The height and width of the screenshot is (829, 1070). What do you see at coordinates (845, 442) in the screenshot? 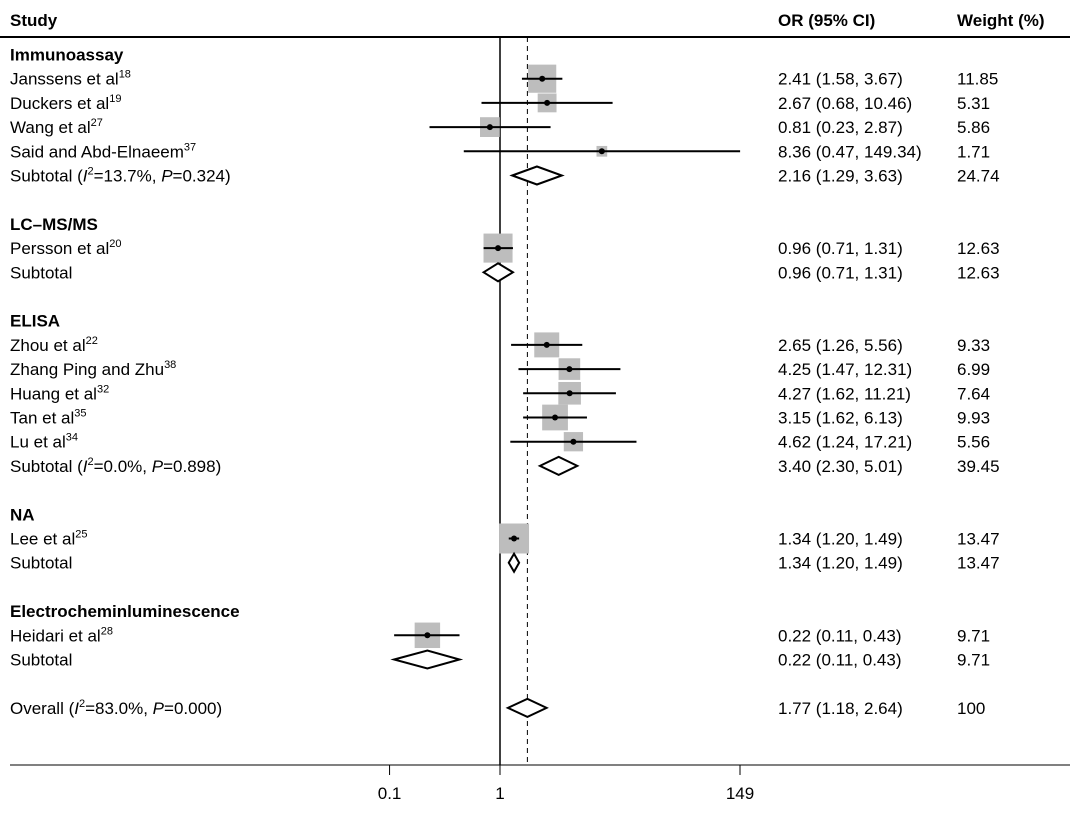
I see `or-ci-value: 4.62 (1.24, 17.21)` at bounding box center [845, 442].